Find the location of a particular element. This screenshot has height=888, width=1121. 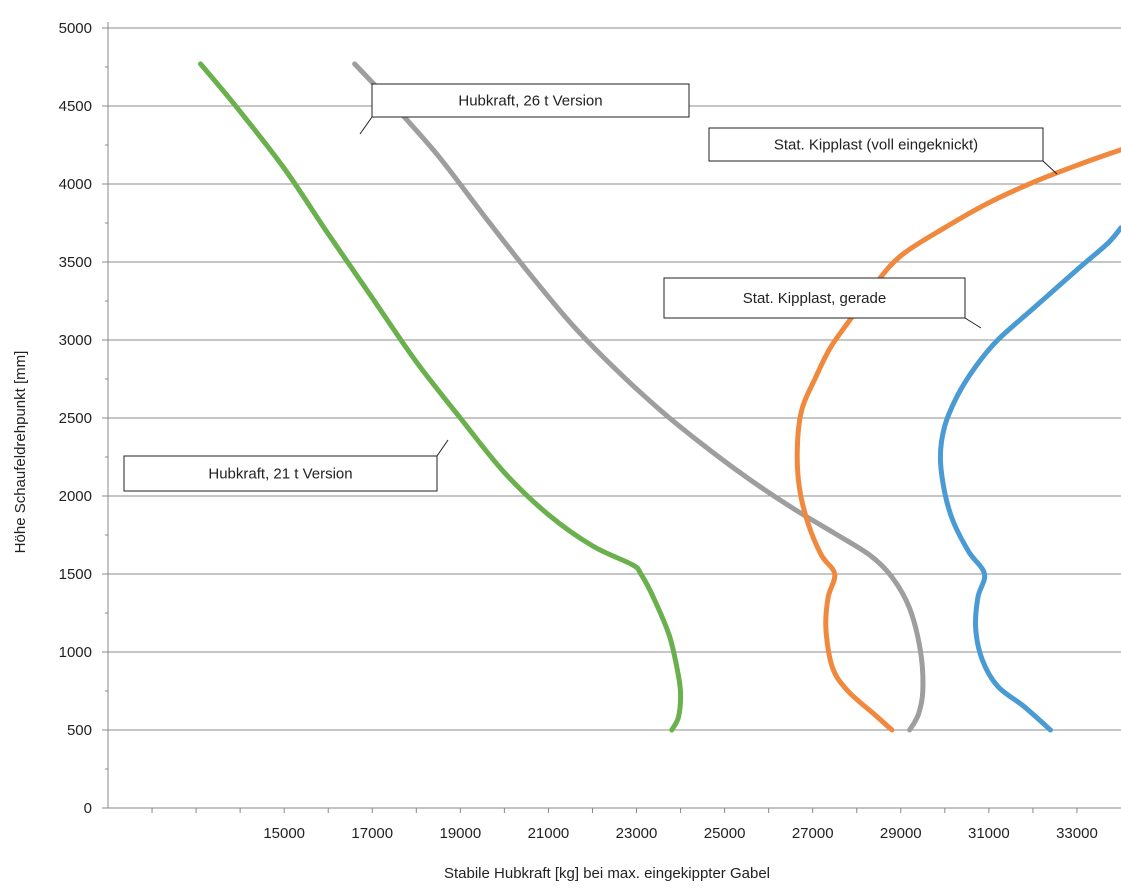

y-tick-label: 500 is located at coordinates (79, 730).